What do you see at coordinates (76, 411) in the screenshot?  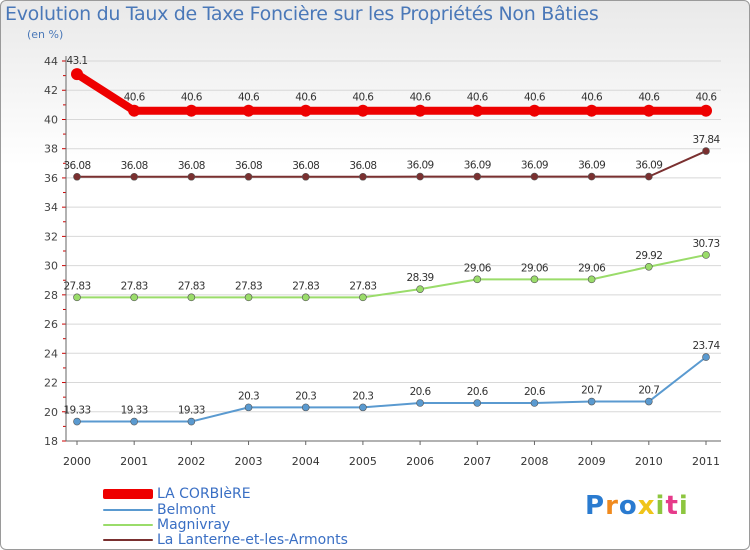 I see `data-label: 19.33` at bounding box center [76, 411].